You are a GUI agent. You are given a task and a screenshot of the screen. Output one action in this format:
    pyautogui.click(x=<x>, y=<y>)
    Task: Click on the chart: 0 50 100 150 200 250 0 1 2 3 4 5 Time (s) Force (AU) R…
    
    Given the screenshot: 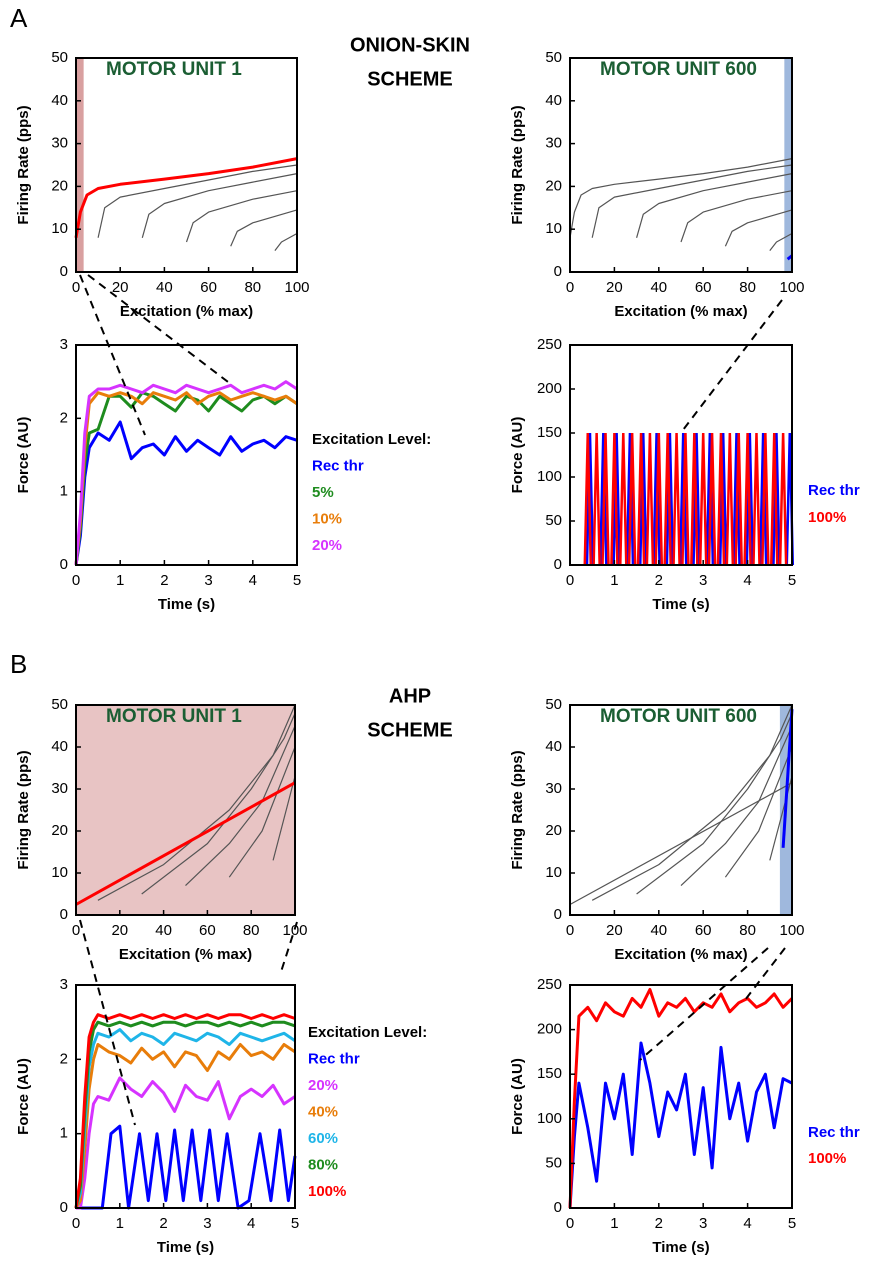 What is the action you would take?
    pyautogui.click(x=684, y=474)
    